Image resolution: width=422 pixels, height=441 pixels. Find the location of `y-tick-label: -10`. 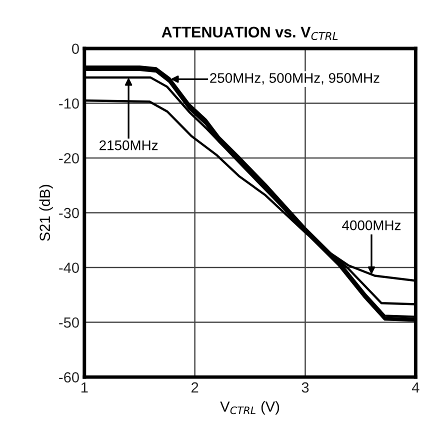

y-tick-label: -10 is located at coordinates (69, 103).